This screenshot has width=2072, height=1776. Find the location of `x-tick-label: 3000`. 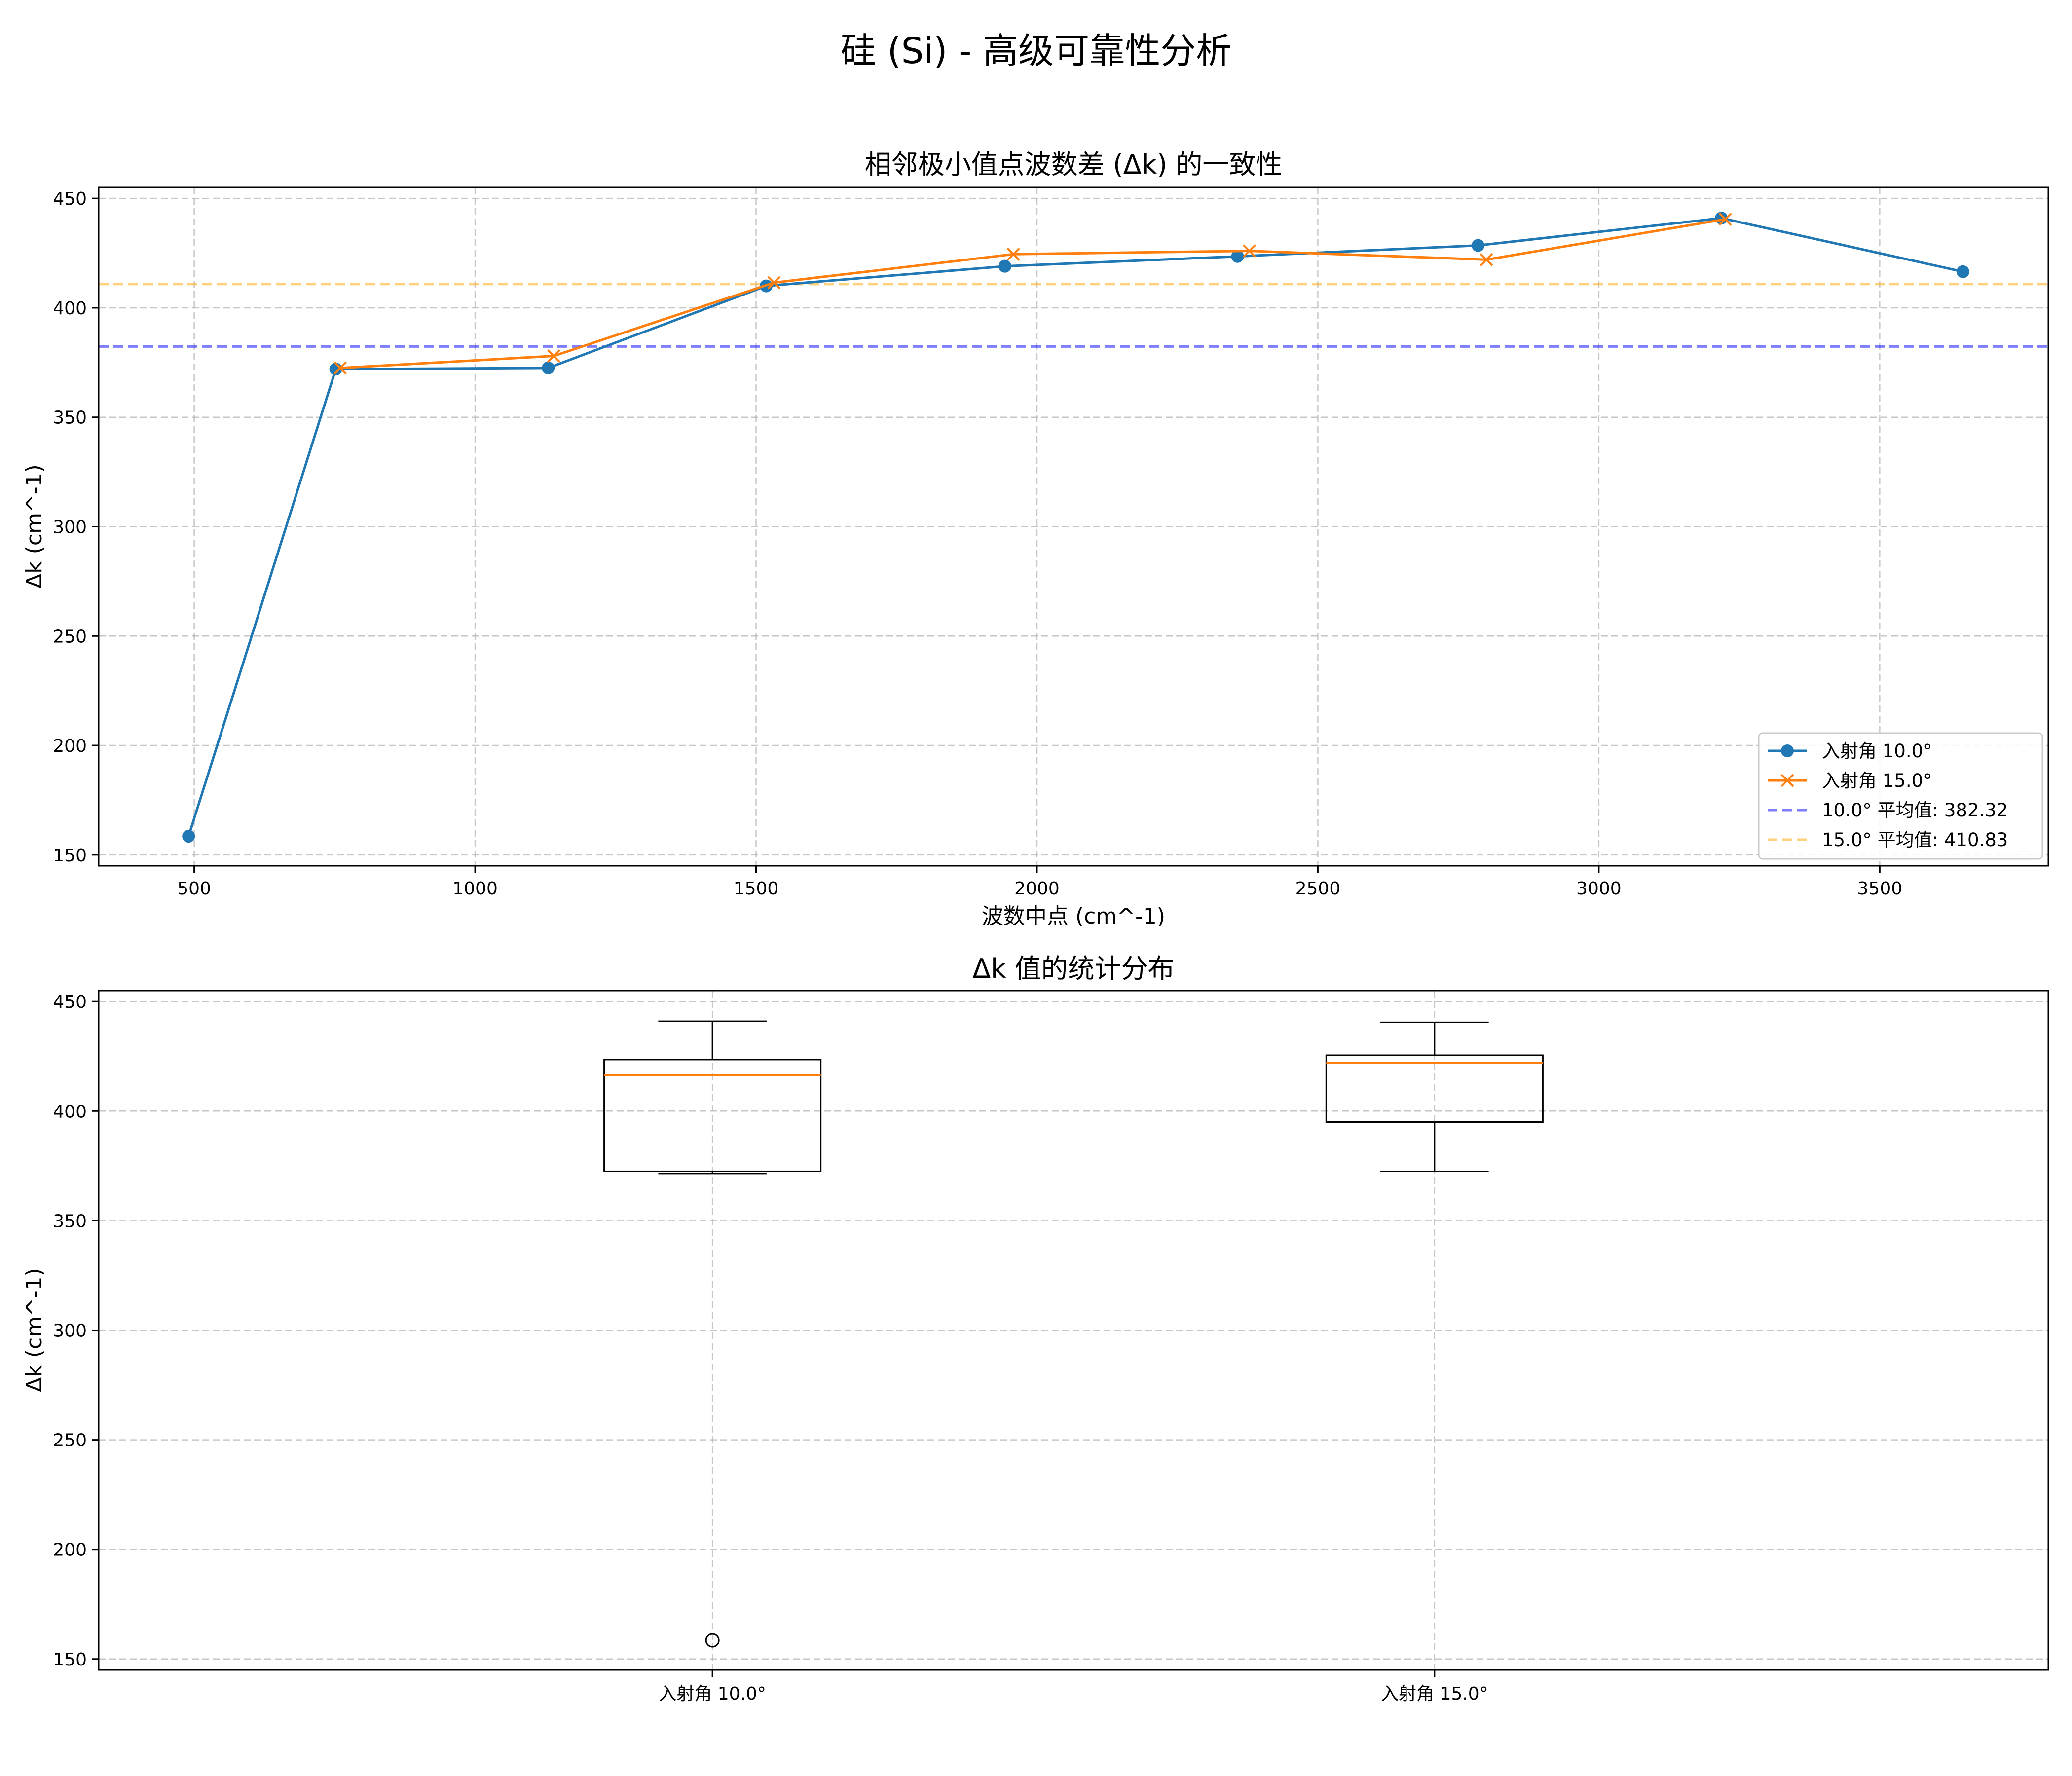

x-tick-label: 3000 is located at coordinates (1599, 889).